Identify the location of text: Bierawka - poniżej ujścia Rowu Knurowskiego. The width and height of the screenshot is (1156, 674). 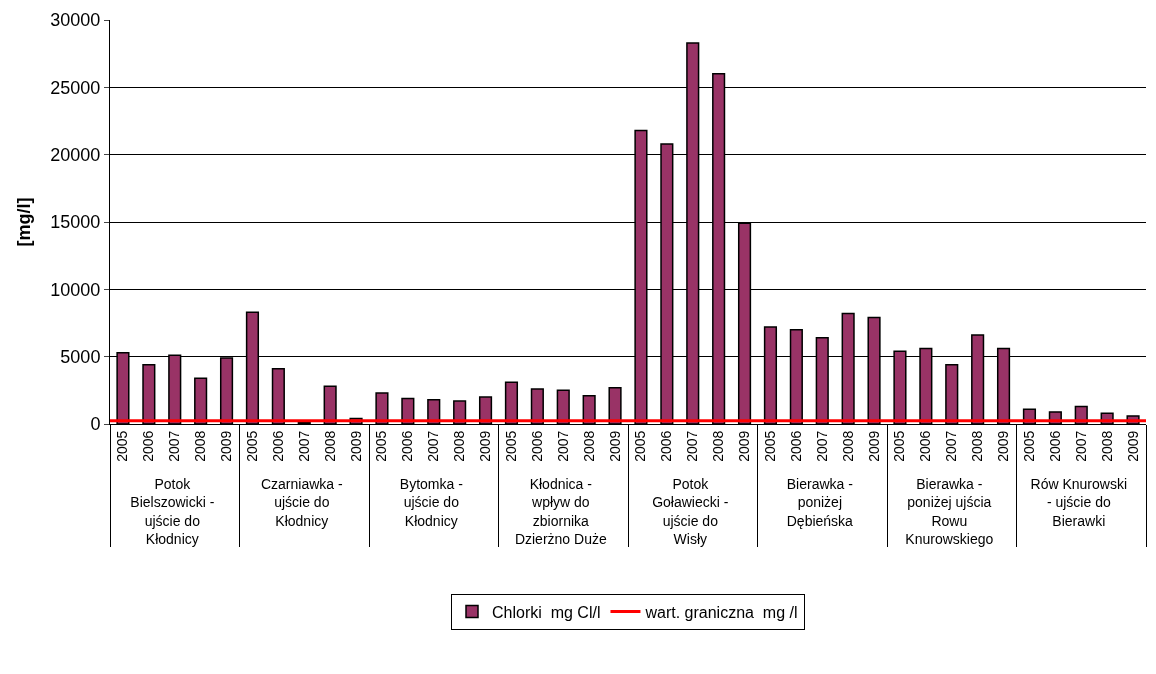
(949, 511).